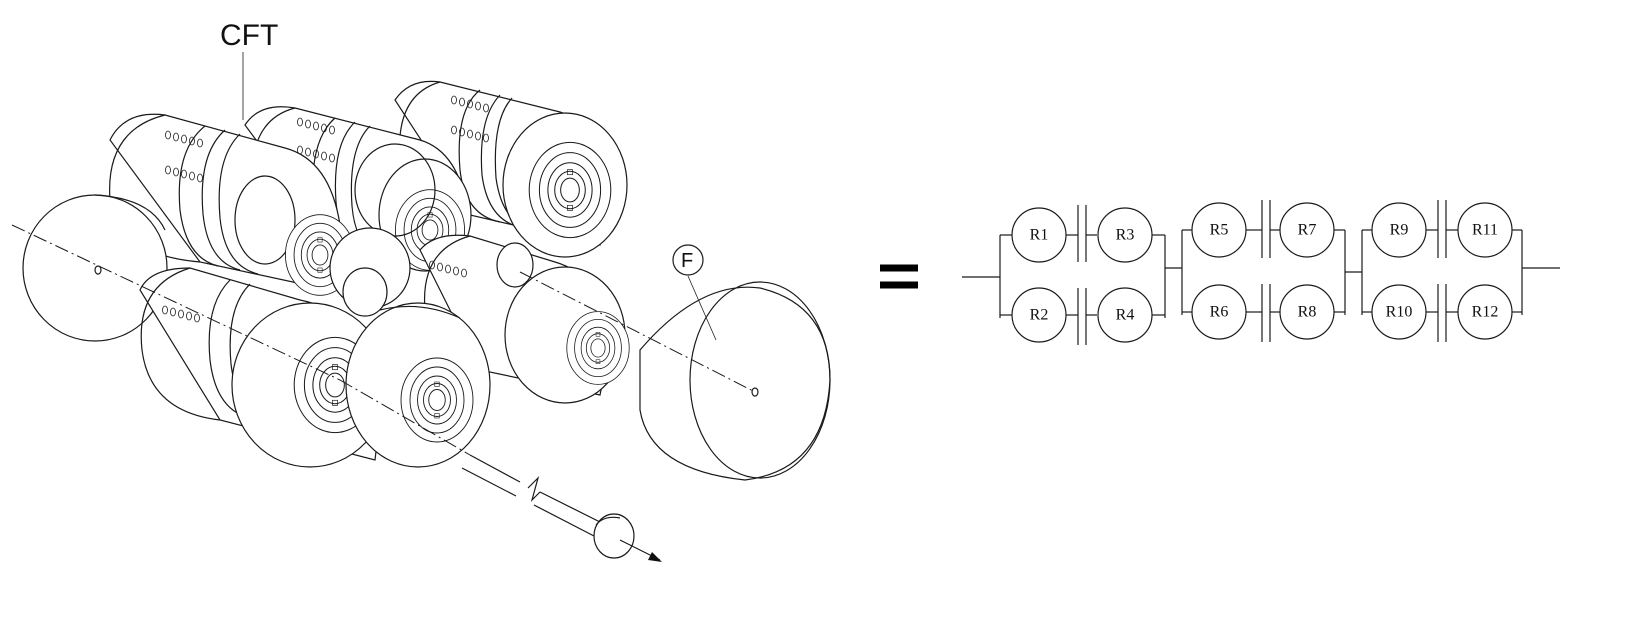  I want to click on equivalent-circuit: R1 R3 R5 R7 R9 R11 R2 R4 R6 R8 R10 R12, so click(1261, 272).